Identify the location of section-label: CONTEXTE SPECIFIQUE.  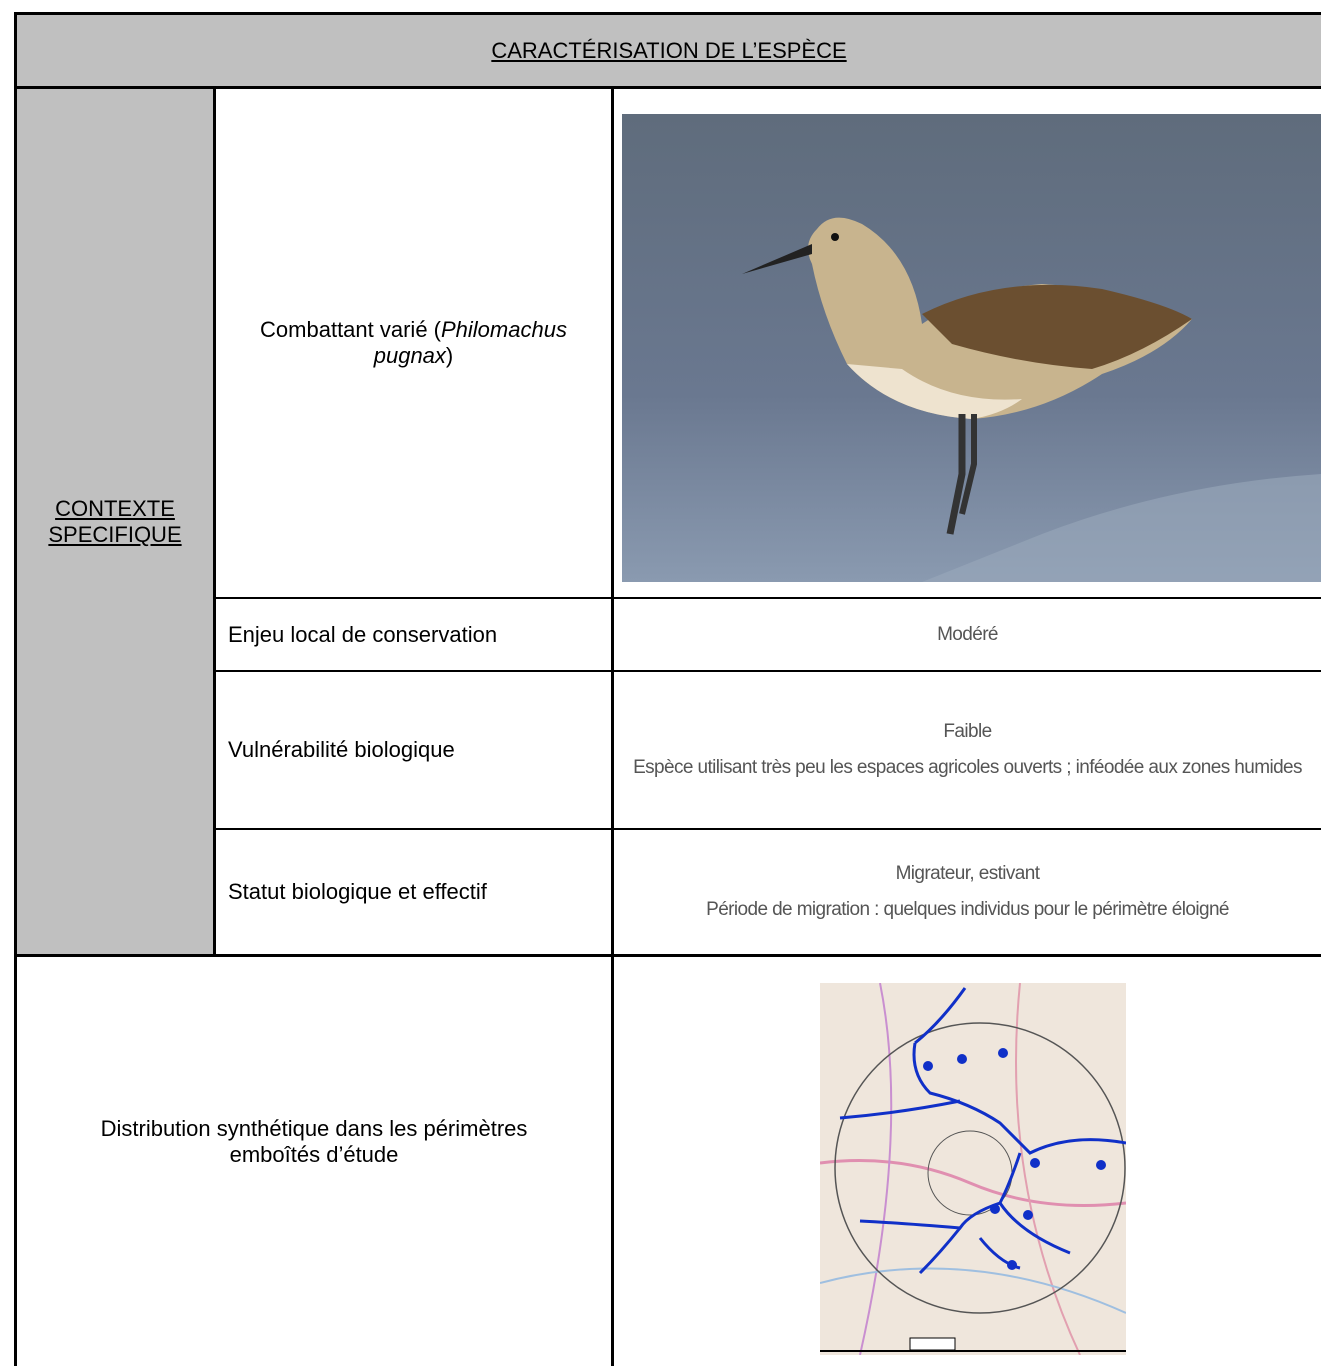
(115, 521).